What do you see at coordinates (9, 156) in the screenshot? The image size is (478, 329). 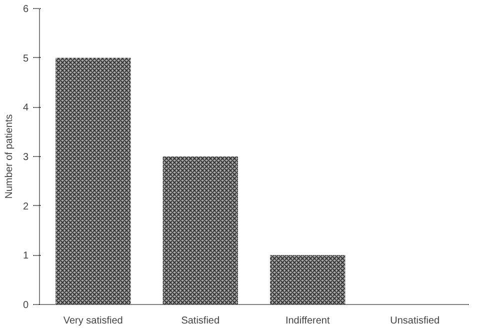 I see `y-axis-title: Number of patients` at bounding box center [9, 156].